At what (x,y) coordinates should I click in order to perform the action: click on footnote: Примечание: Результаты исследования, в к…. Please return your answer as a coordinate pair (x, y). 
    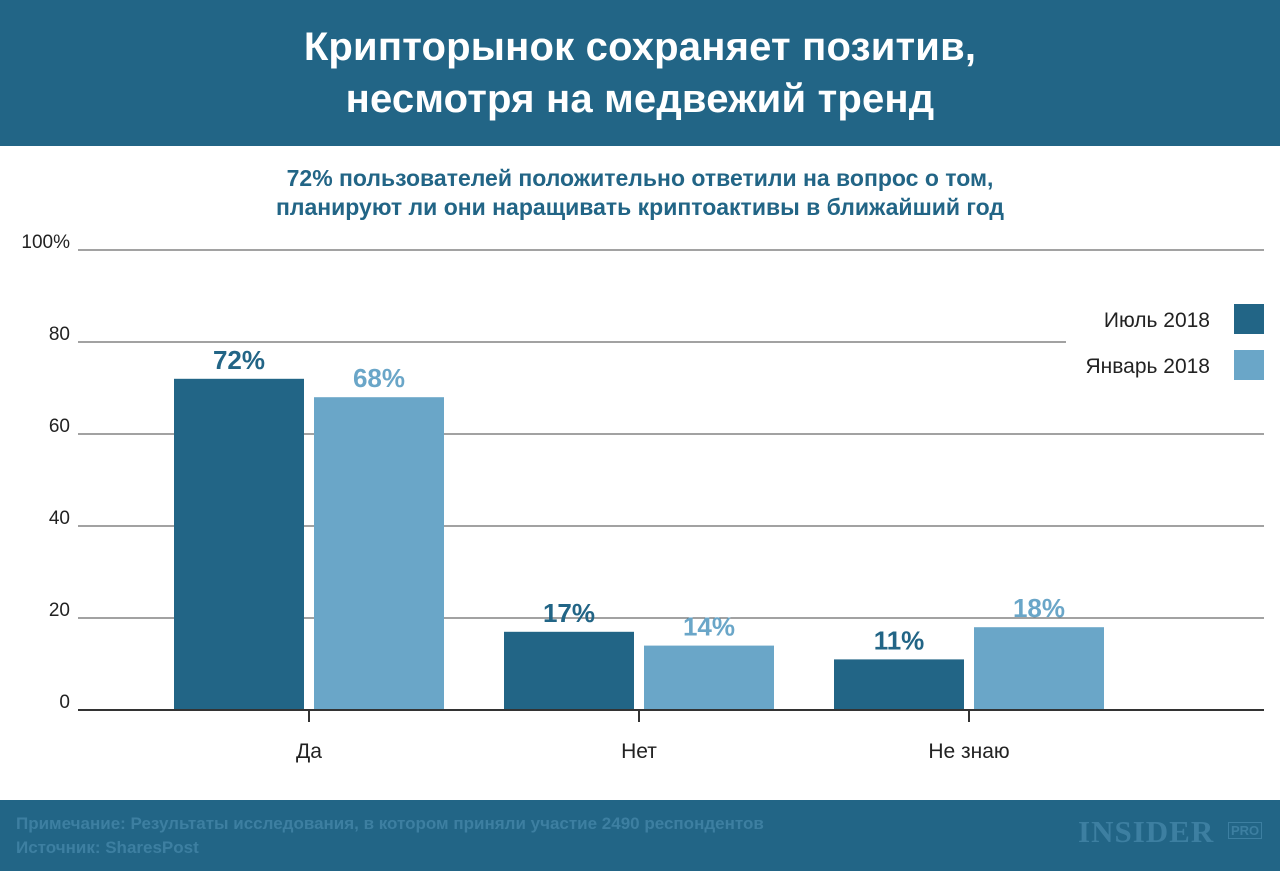
    Looking at the image, I should click on (390, 823).